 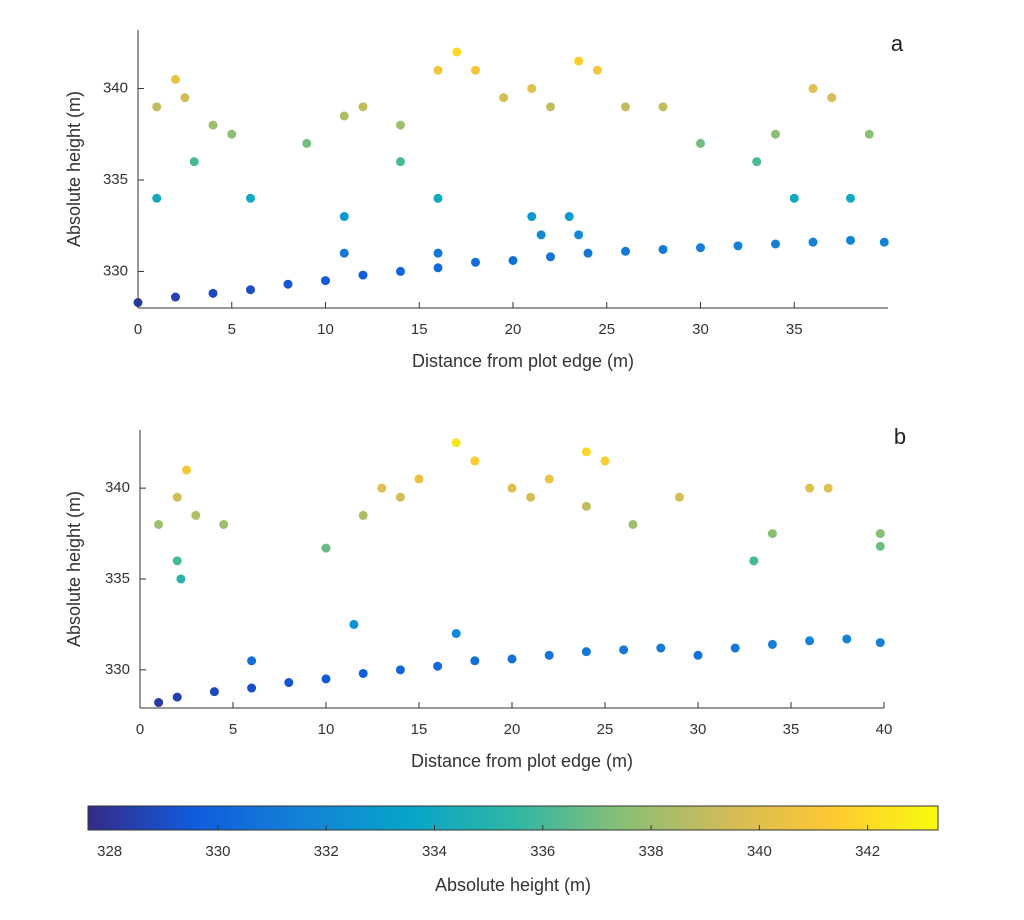 What do you see at coordinates (897, 43) in the screenshot?
I see `panel-label: a` at bounding box center [897, 43].